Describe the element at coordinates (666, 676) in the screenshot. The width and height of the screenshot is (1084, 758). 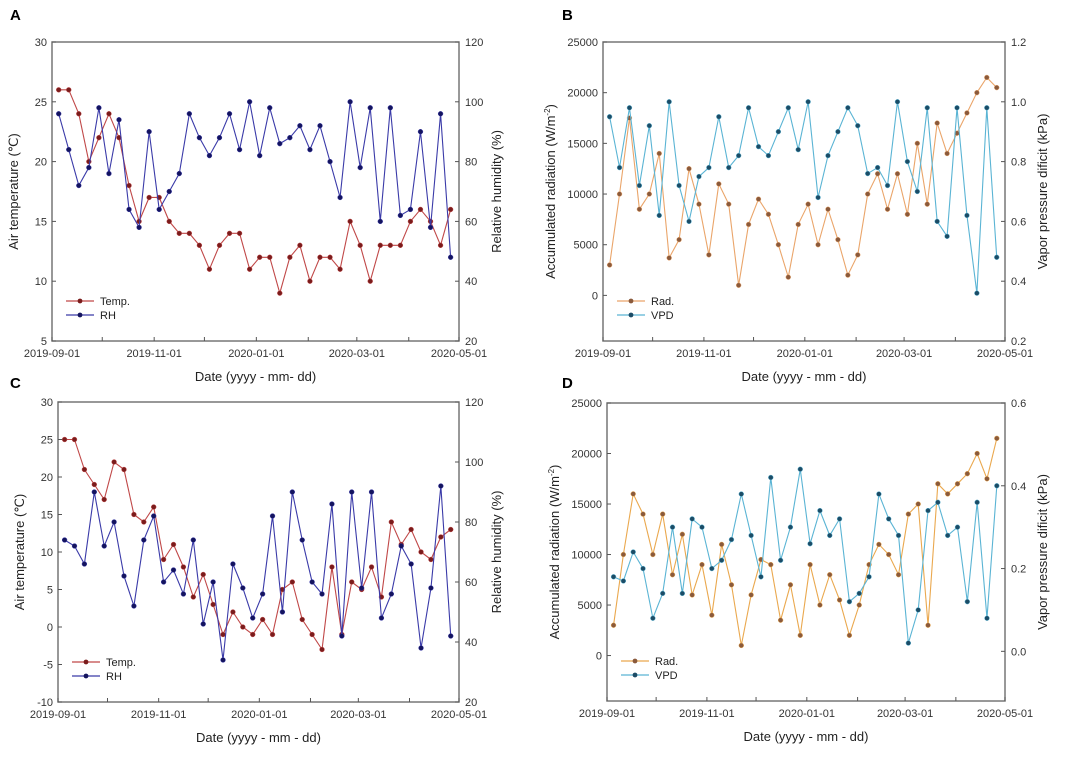
I see `legend-label: VPD` at that location.